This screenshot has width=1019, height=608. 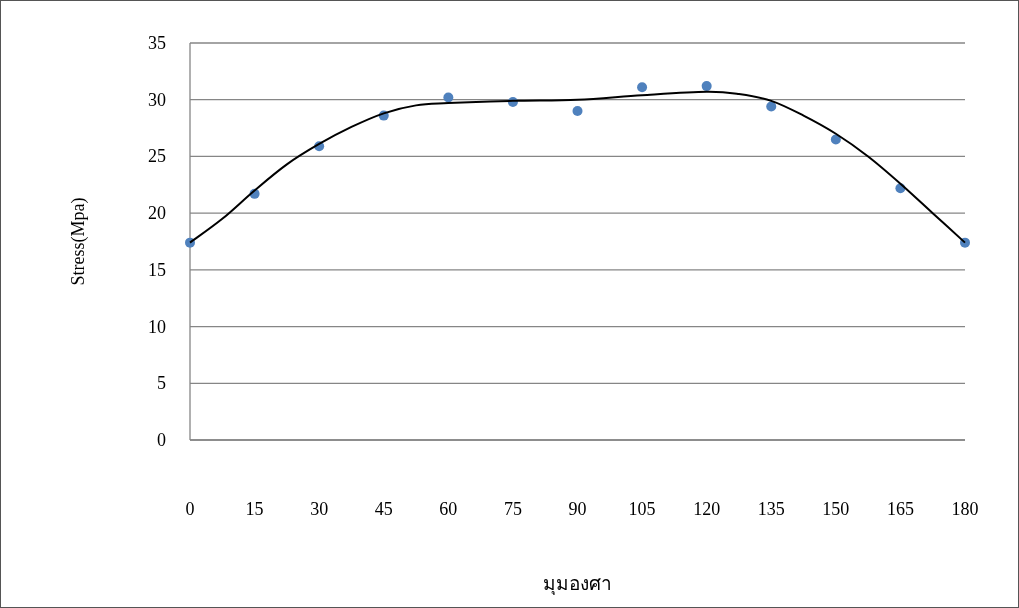 What do you see at coordinates (157, 213) in the screenshot?
I see `y-tick-label: 20` at bounding box center [157, 213].